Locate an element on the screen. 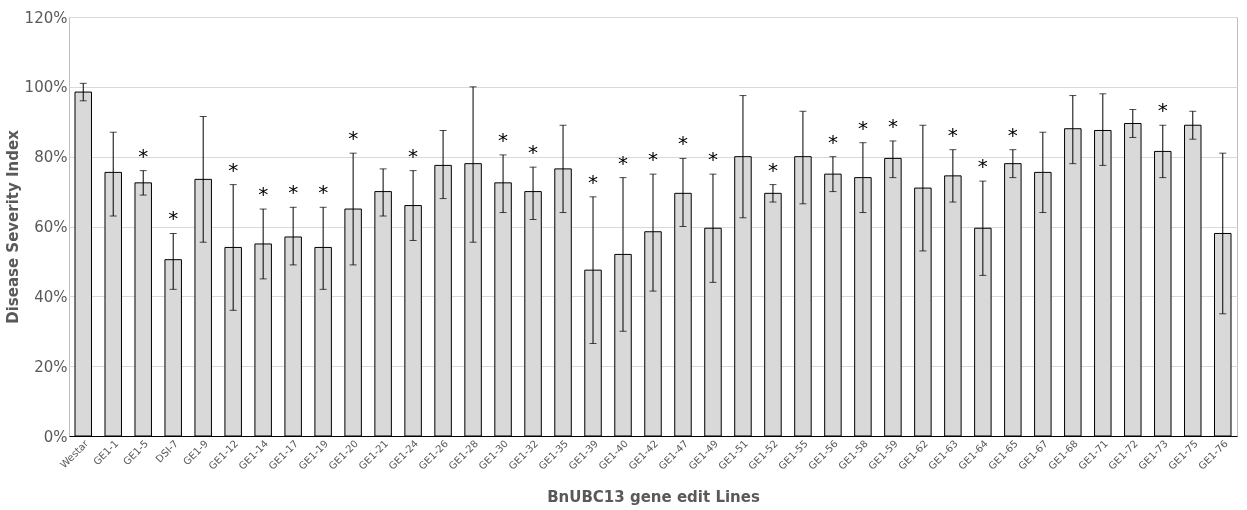 The width and height of the screenshot is (1247, 510). y-tick-label: 120% is located at coordinates (46, 17).